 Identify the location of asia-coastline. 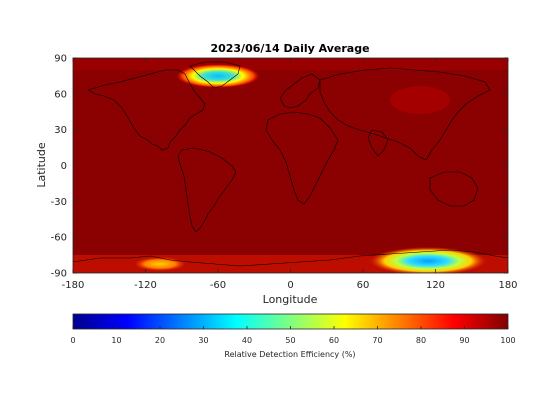
(405, 114).